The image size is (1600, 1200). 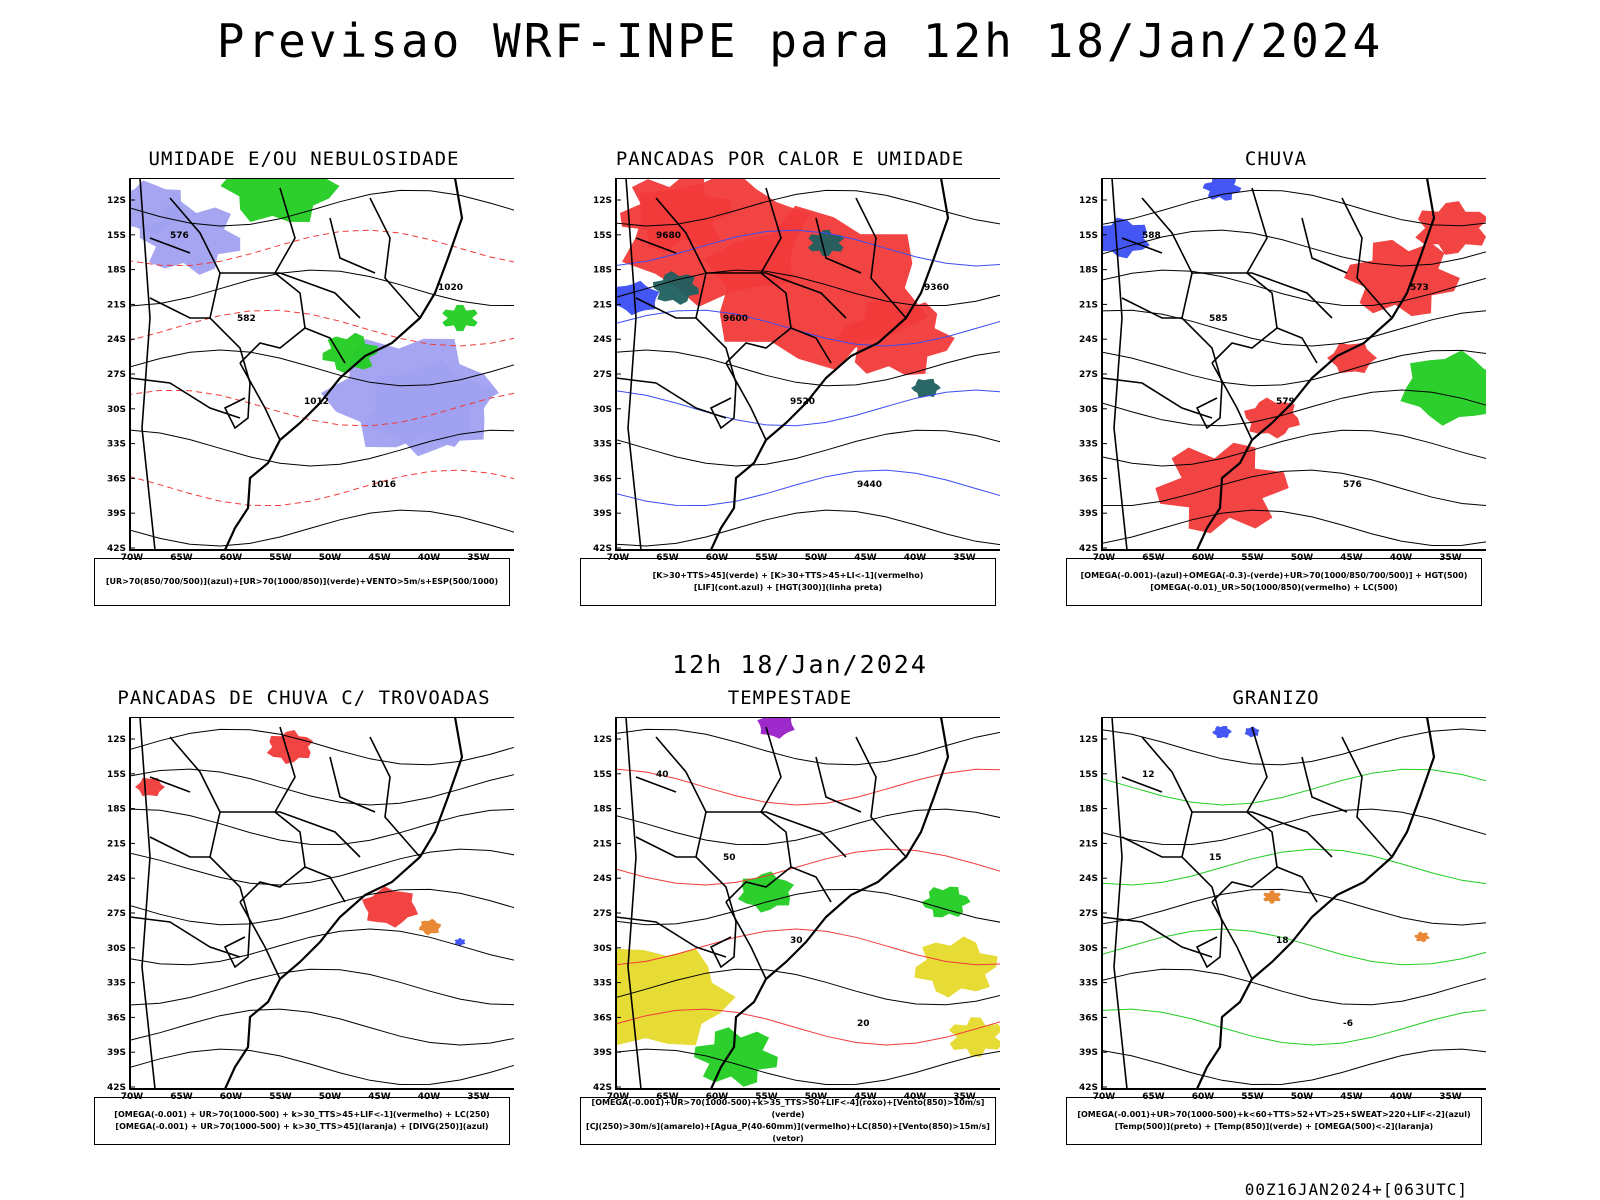 What do you see at coordinates (863, 1024) in the screenshot?
I see `contour-label: 20` at bounding box center [863, 1024].